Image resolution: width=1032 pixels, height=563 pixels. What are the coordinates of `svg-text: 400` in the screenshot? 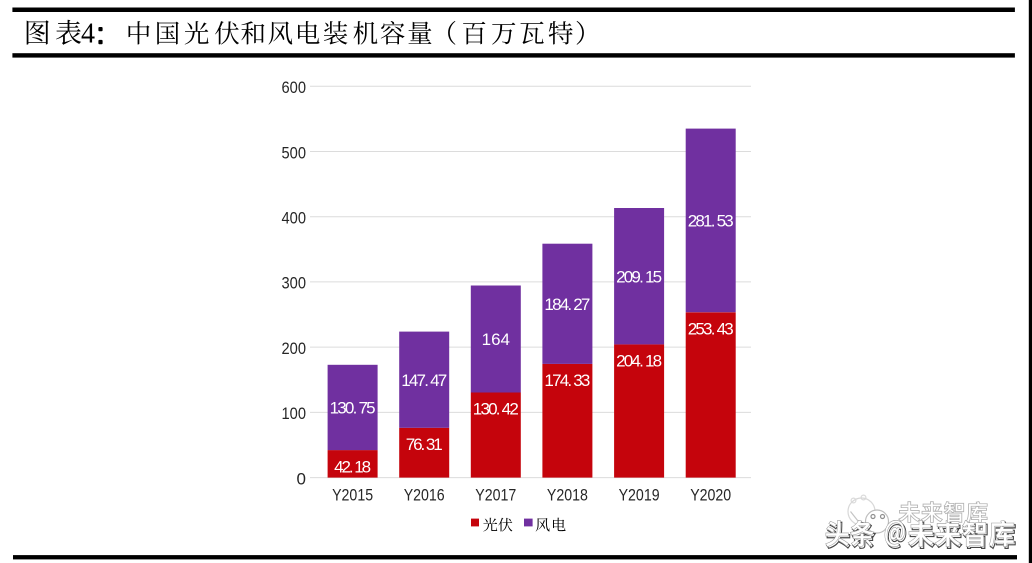 It's located at (294, 218).